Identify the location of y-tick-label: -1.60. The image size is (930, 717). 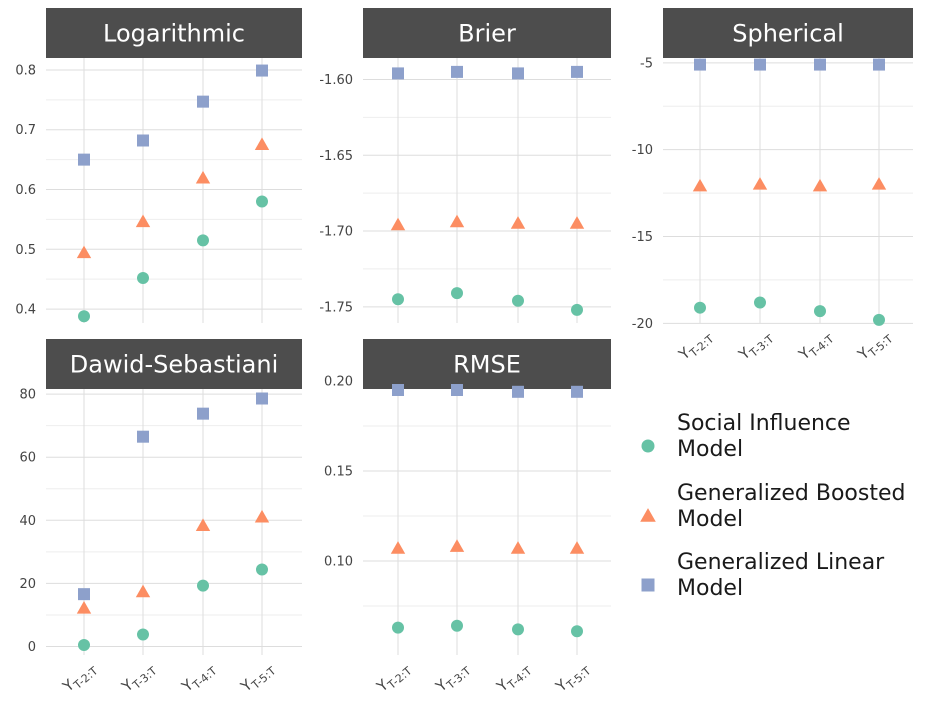
(336, 80).